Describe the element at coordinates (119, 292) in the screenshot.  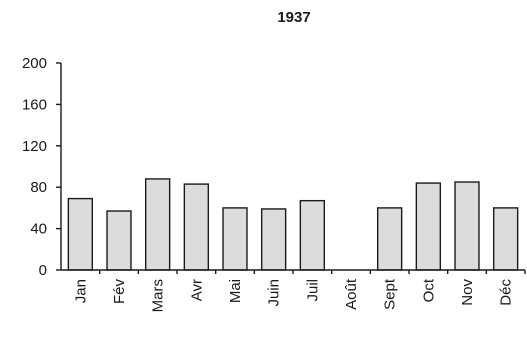
I see `x-tick-label: Fév` at that location.